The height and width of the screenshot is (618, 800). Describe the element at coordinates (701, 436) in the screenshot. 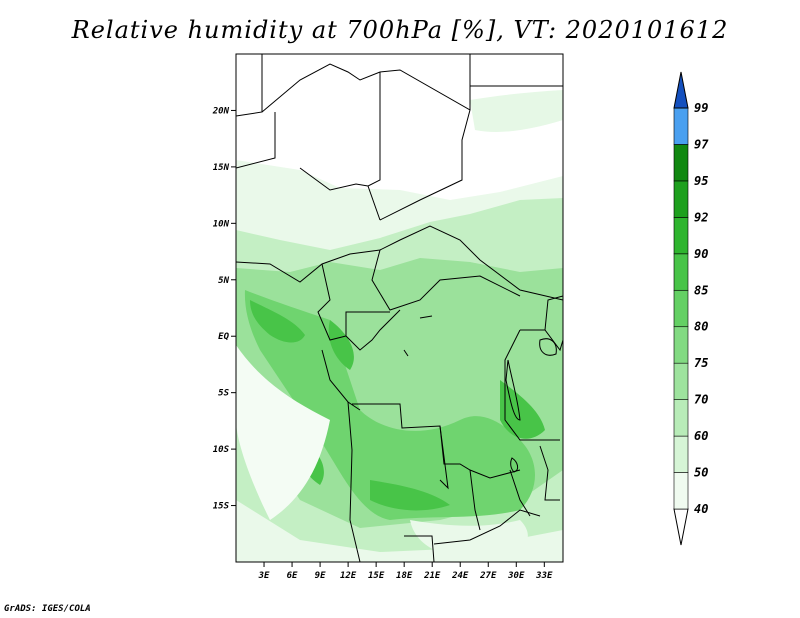

I see `colorbar-label: 60` at that location.